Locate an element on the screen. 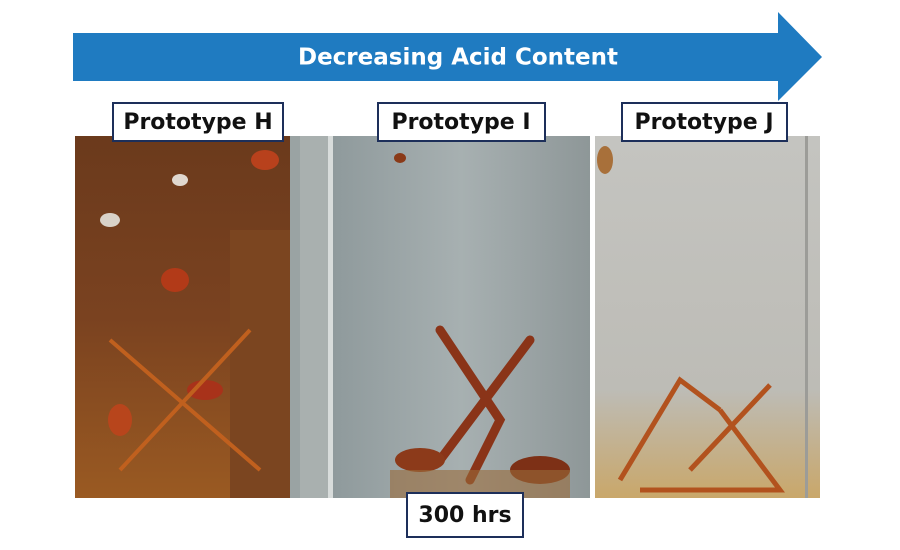  caption: 300 hrs is located at coordinates (464, 515).